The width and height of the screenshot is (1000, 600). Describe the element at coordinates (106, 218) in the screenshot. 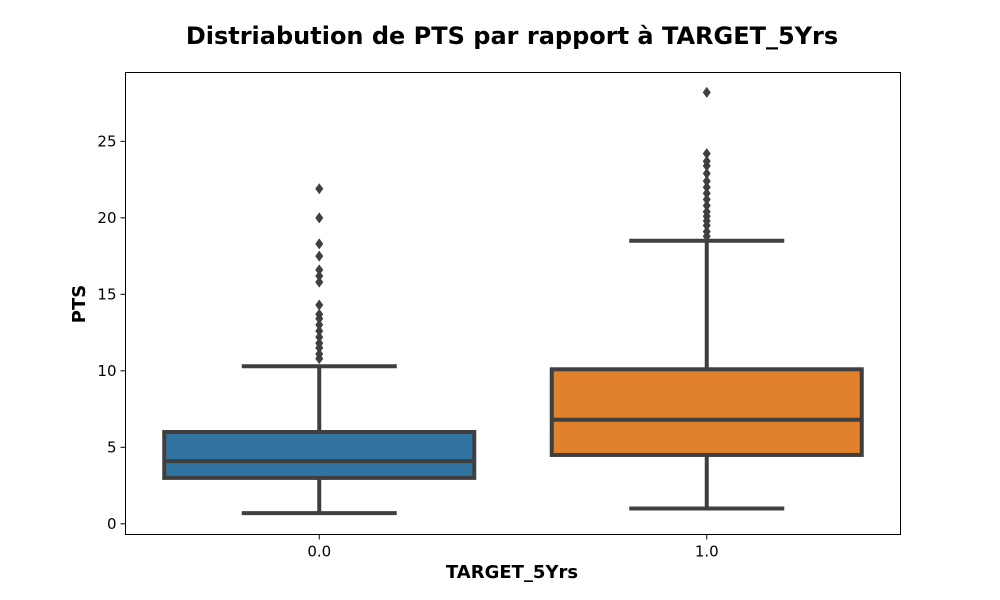

I see `y-tick-label: 20` at that location.